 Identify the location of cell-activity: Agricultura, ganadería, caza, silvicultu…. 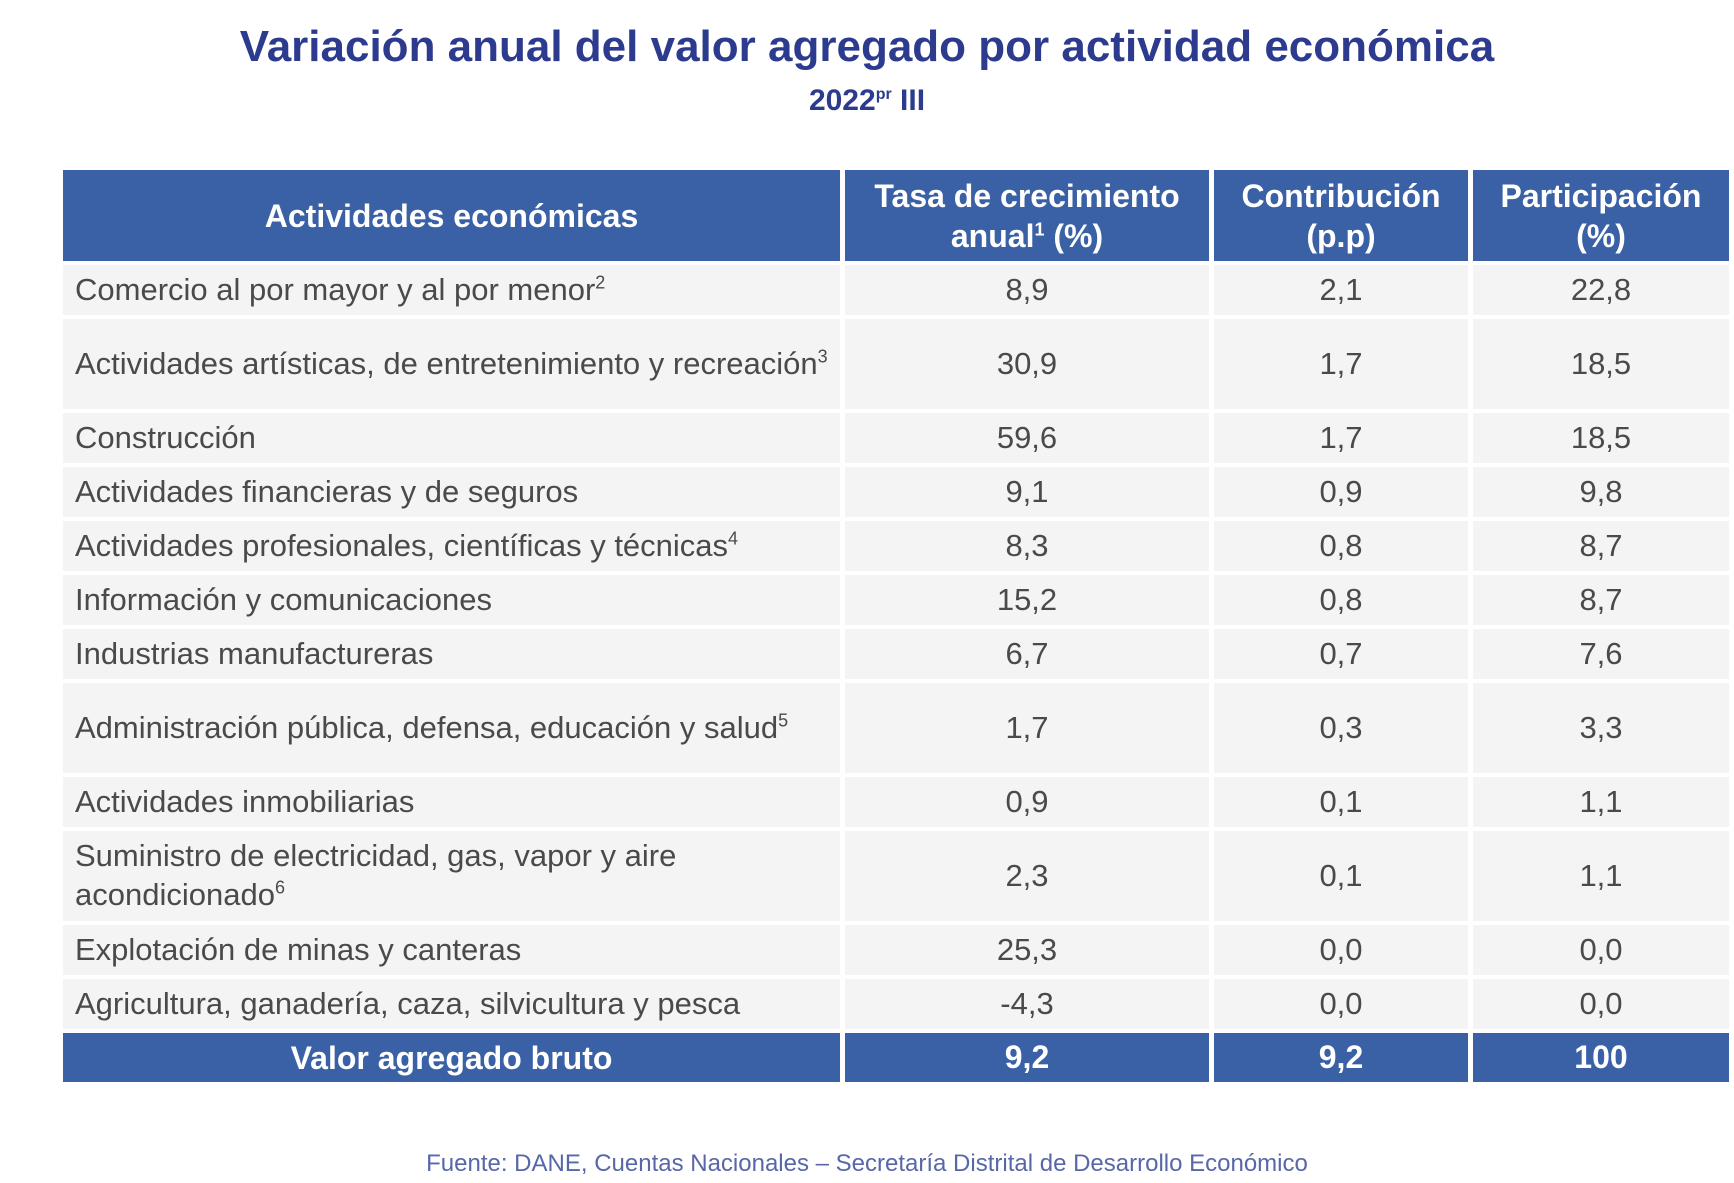
(451, 1004).